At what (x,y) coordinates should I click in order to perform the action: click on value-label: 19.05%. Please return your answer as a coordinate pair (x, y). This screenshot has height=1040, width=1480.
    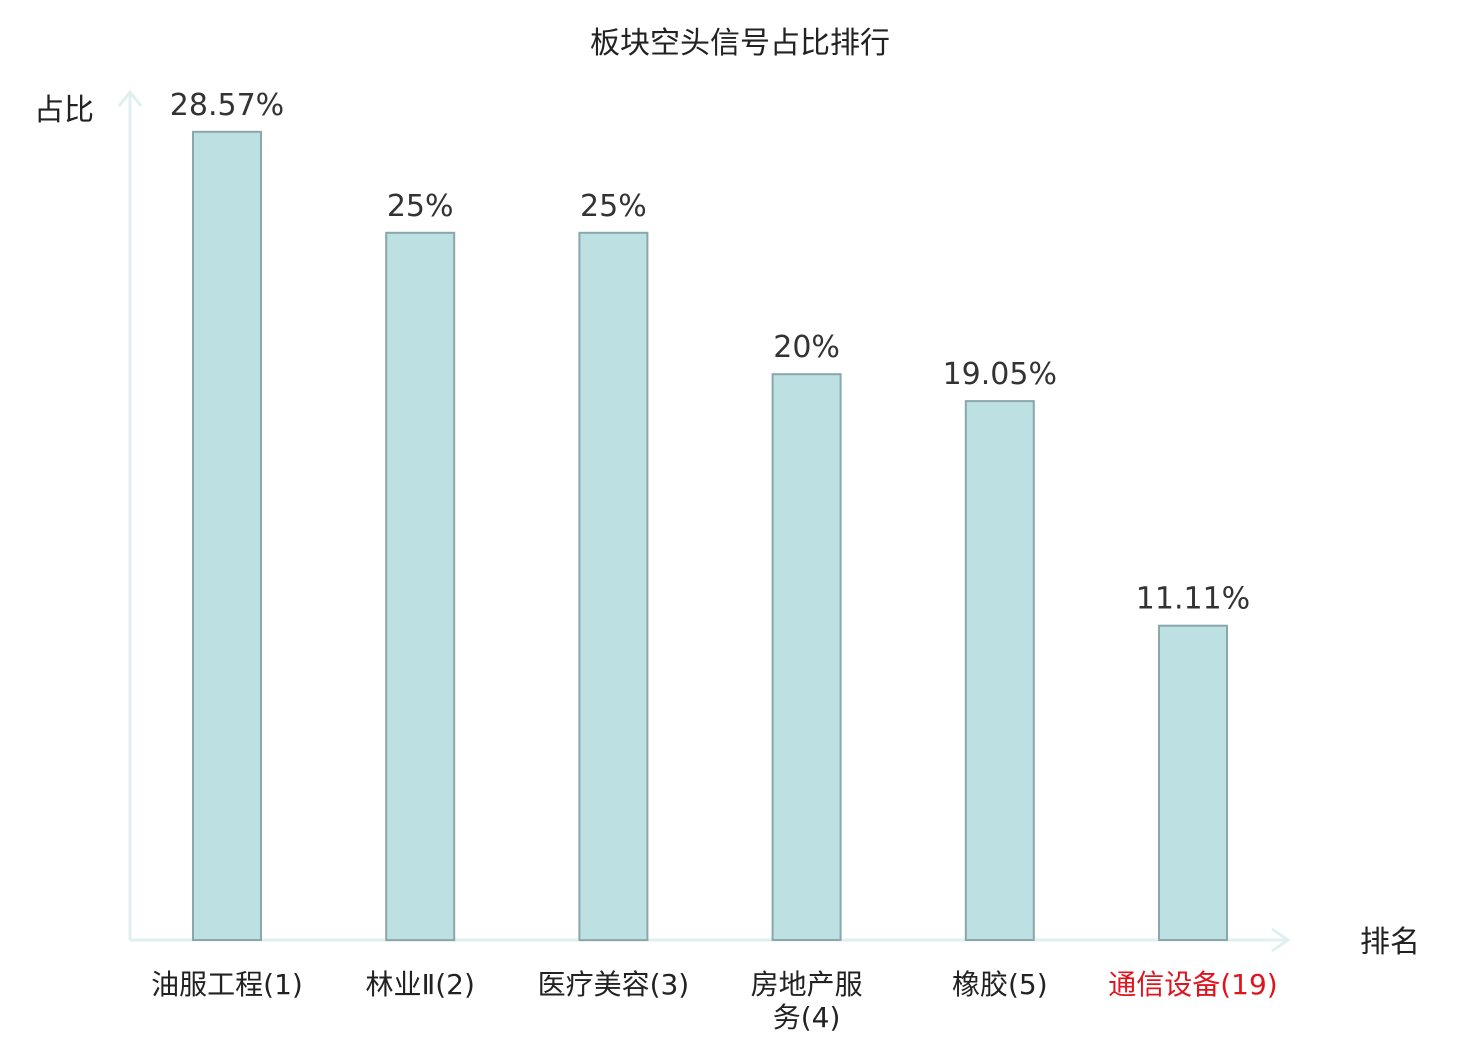
    Looking at the image, I should click on (1000, 374).